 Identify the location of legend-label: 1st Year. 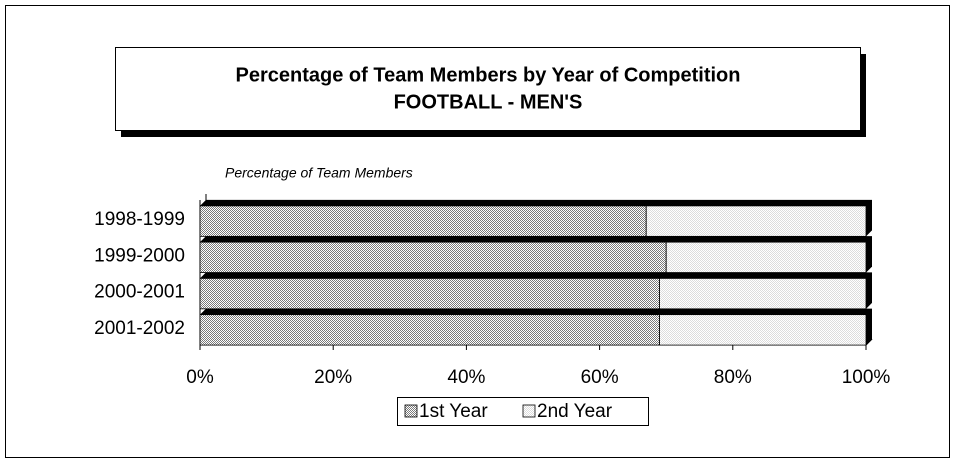
(453, 411).